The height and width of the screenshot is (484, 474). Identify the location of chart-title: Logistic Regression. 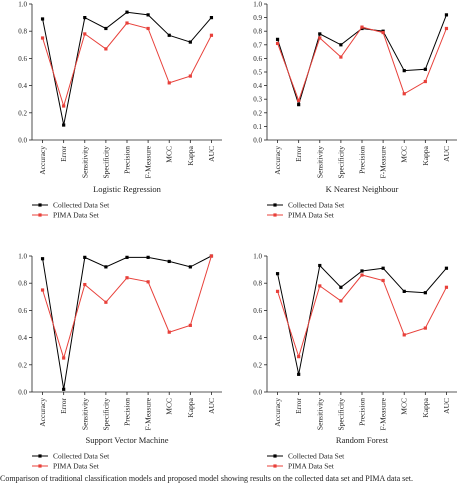
(127, 189).